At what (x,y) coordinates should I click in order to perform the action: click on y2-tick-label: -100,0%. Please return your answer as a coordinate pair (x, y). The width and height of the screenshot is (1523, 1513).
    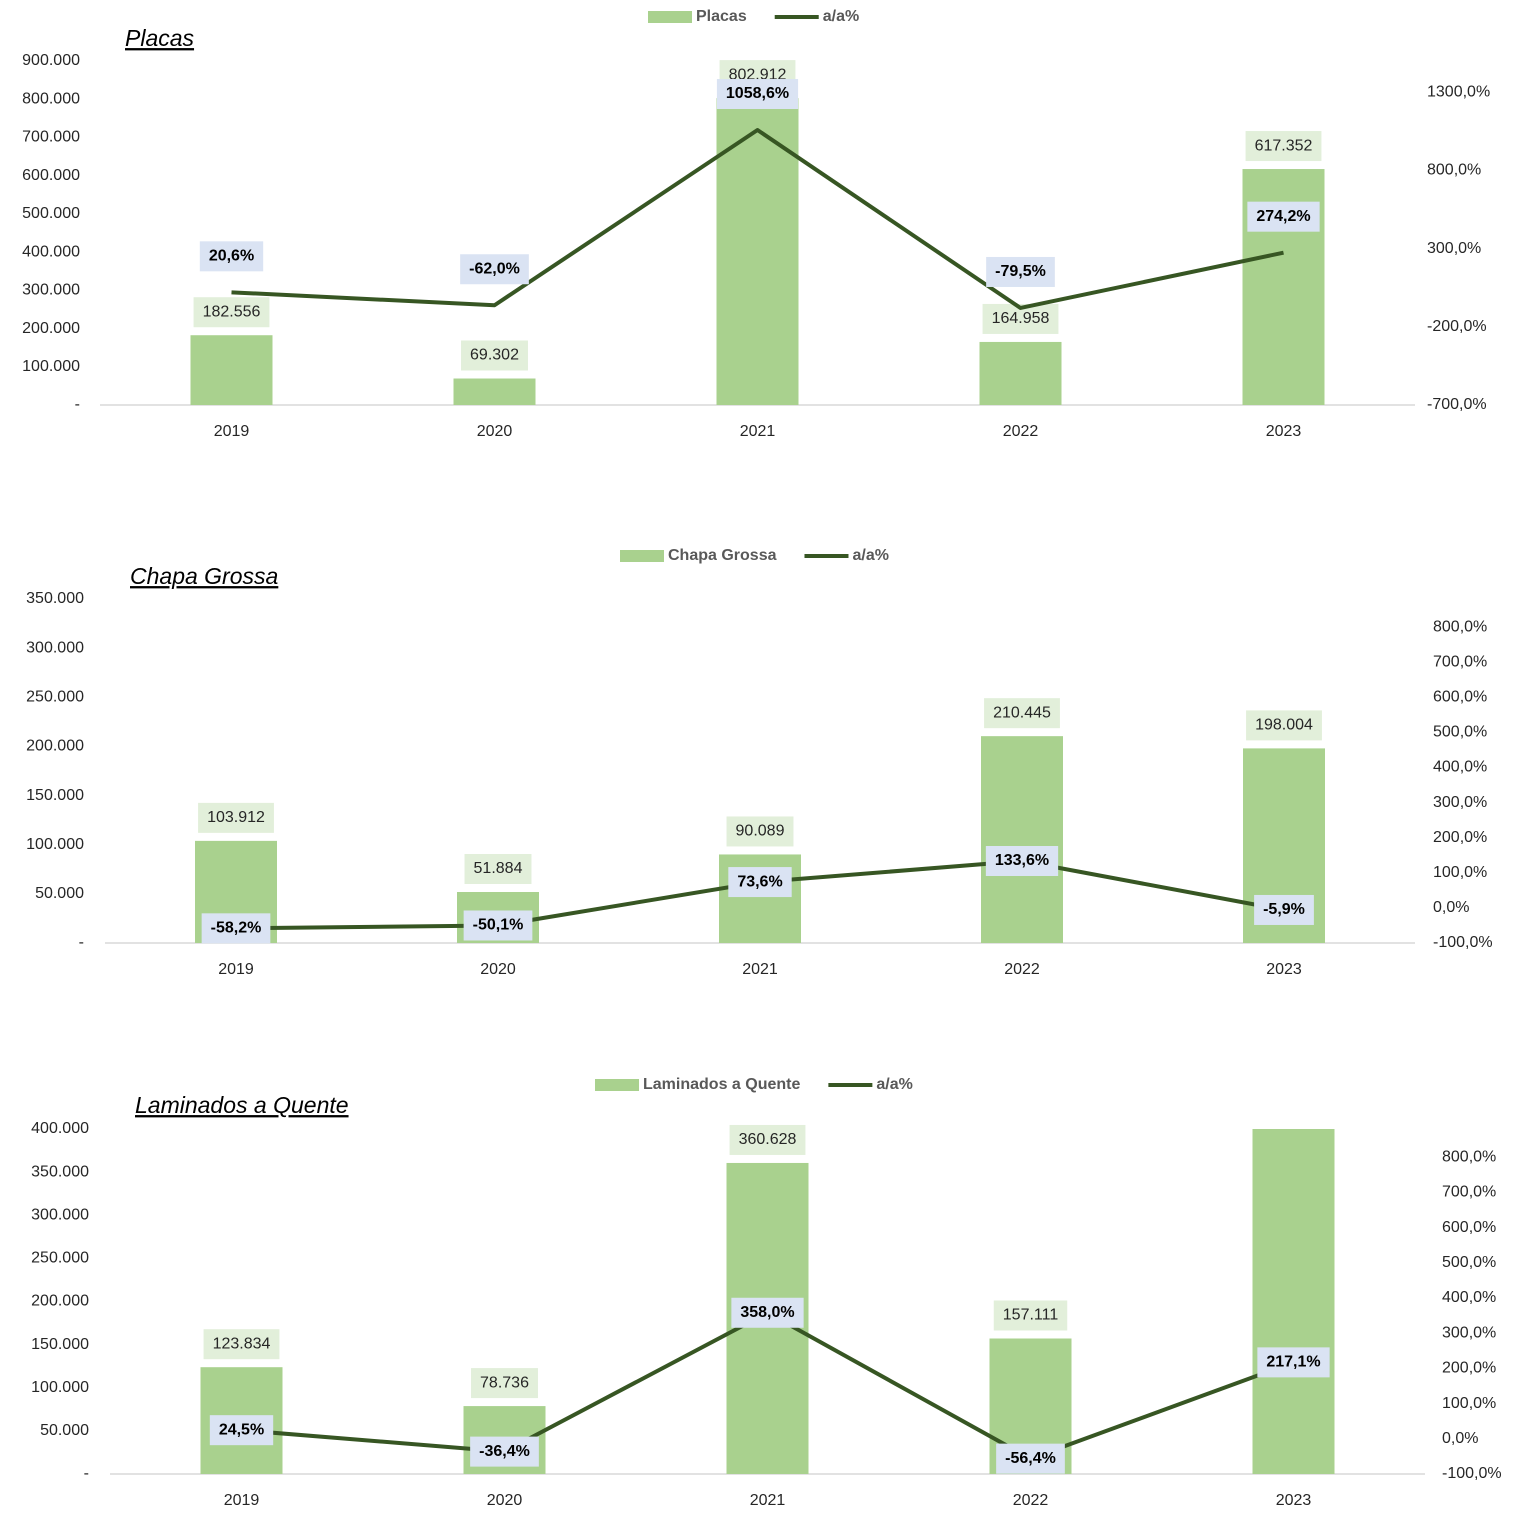
    Looking at the image, I should click on (1472, 1473).